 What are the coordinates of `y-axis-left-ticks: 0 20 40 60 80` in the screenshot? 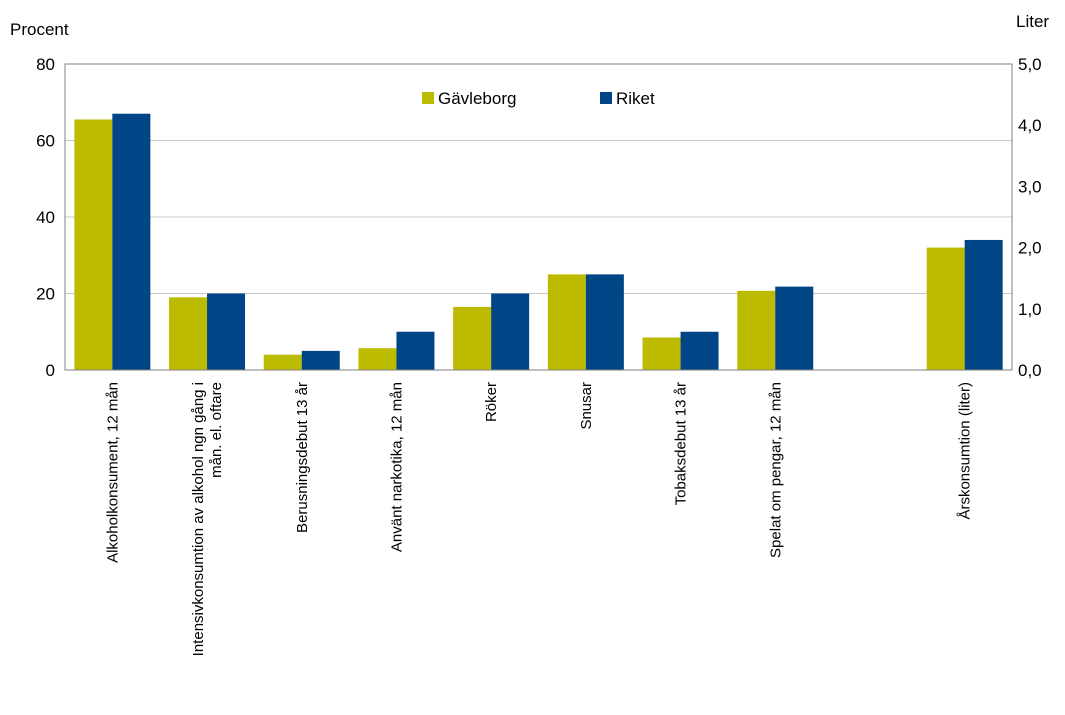 It's located at (45, 217).